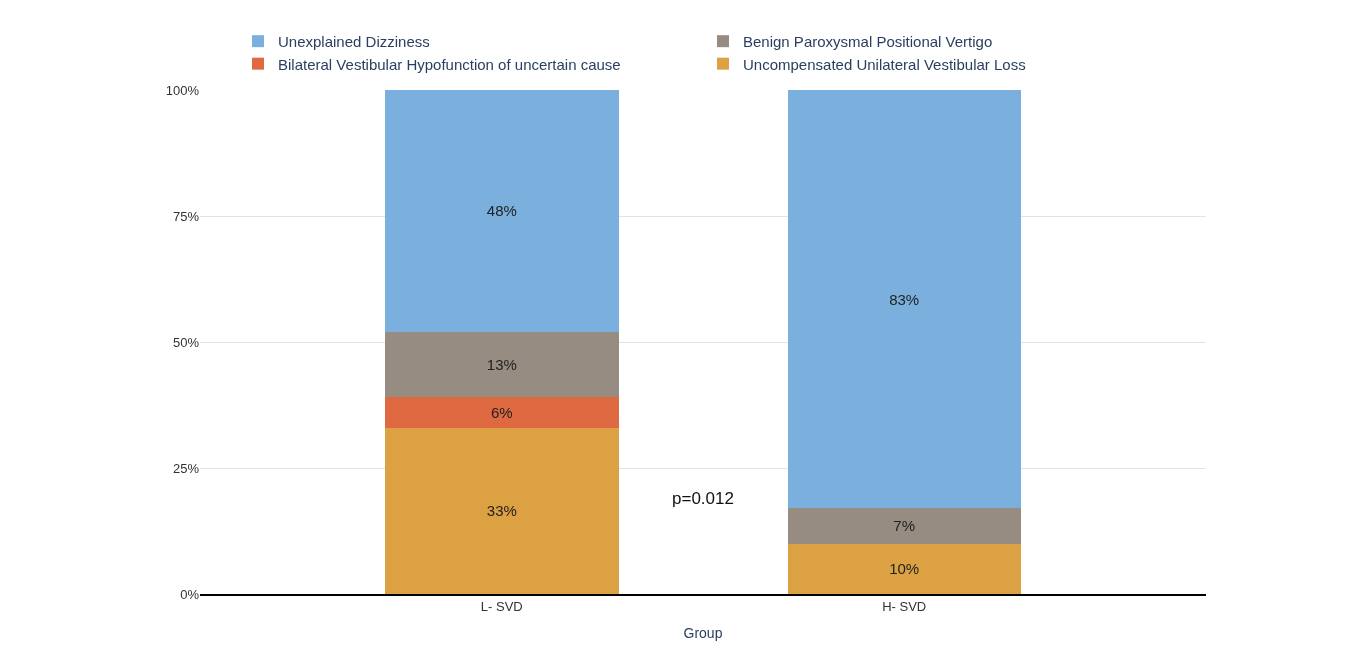  What do you see at coordinates (904, 607) in the screenshot?
I see `x-tick-label: H- SVD` at bounding box center [904, 607].